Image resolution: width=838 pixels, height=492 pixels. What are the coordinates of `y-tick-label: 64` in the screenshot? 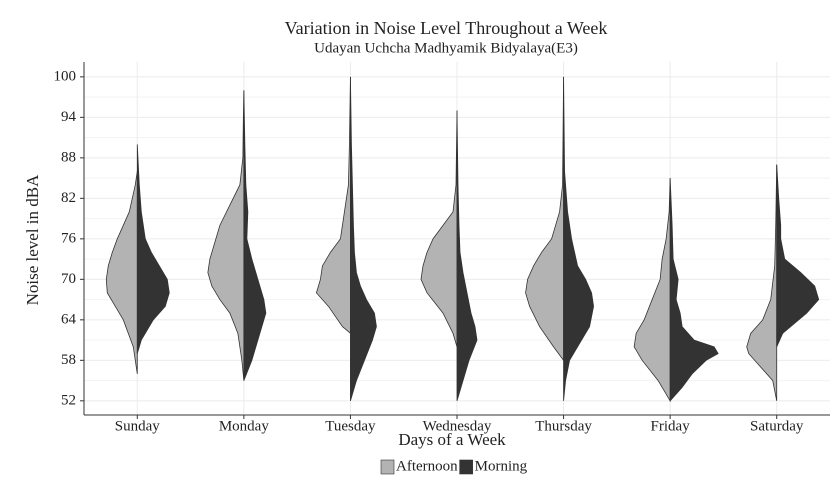 It's located at (69, 319).